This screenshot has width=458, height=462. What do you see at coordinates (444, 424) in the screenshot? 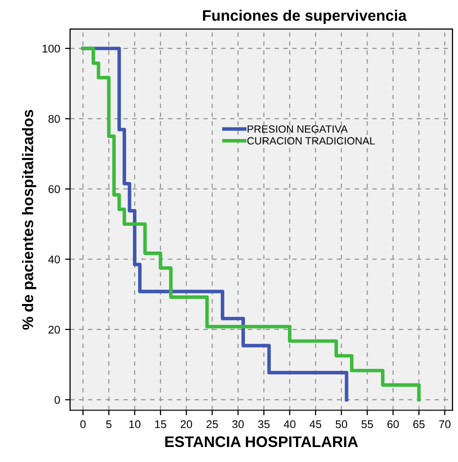
I see `x-tick-label: 70` at bounding box center [444, 424].